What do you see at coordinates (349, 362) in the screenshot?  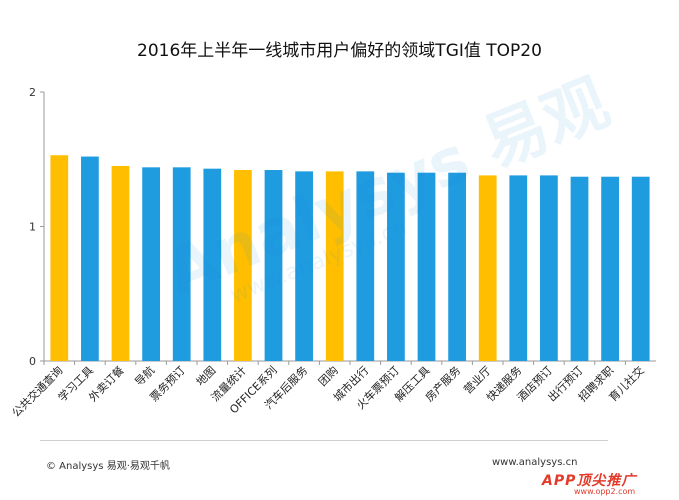 I see `x-axis` at bounding box center [349, 362].